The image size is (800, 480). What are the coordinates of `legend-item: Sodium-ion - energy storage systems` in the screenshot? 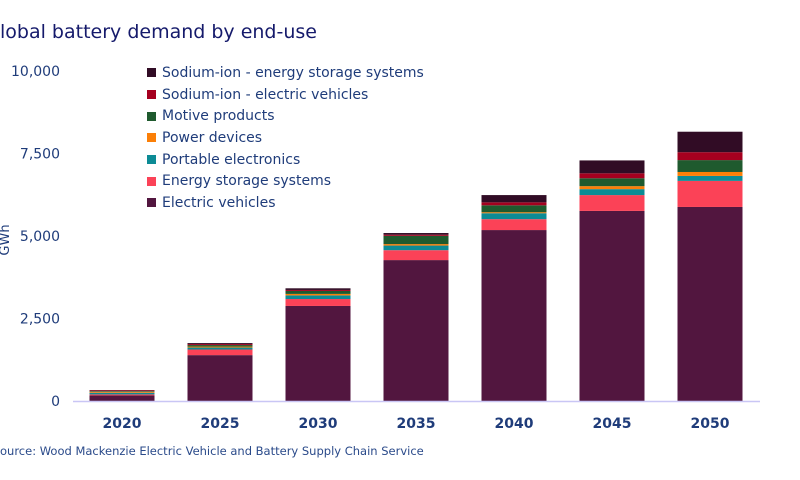 It's located at (285, 73).